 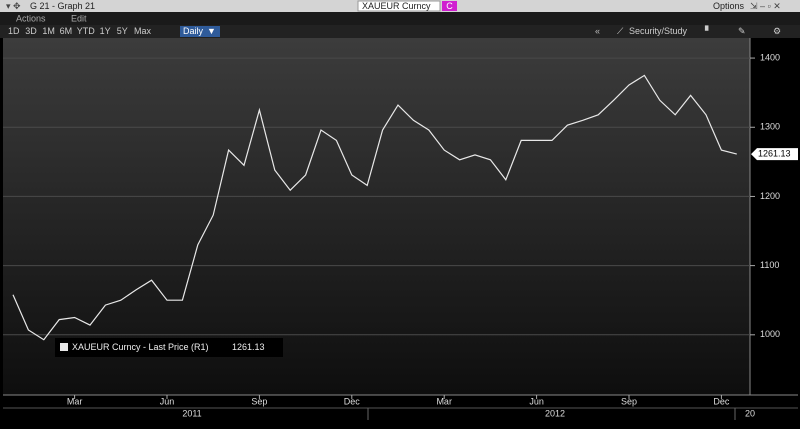 I want to click on period-button: YTD, so click(x=86, y=31).